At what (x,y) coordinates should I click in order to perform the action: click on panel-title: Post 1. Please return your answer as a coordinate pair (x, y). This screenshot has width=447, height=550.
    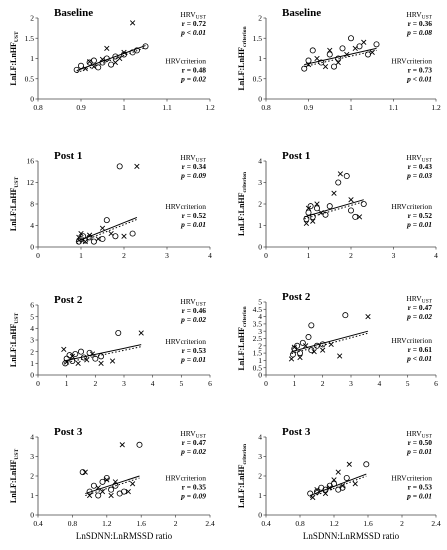
    Looking at the image, I should click on (296, 156).